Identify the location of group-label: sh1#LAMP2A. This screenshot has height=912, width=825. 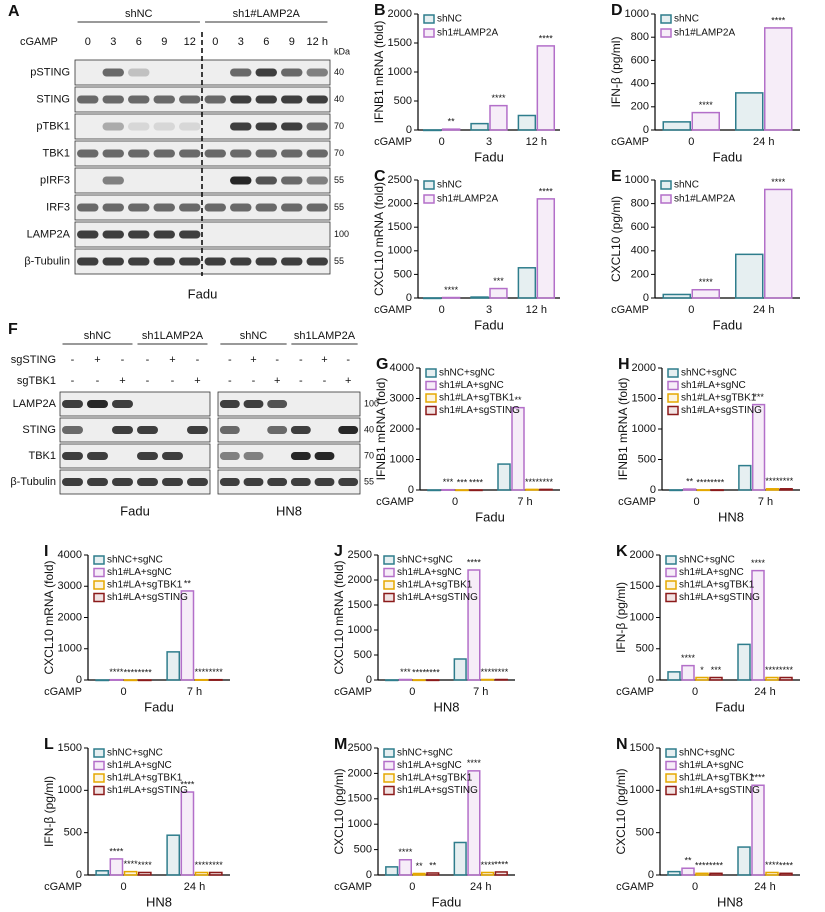
(267, 14).